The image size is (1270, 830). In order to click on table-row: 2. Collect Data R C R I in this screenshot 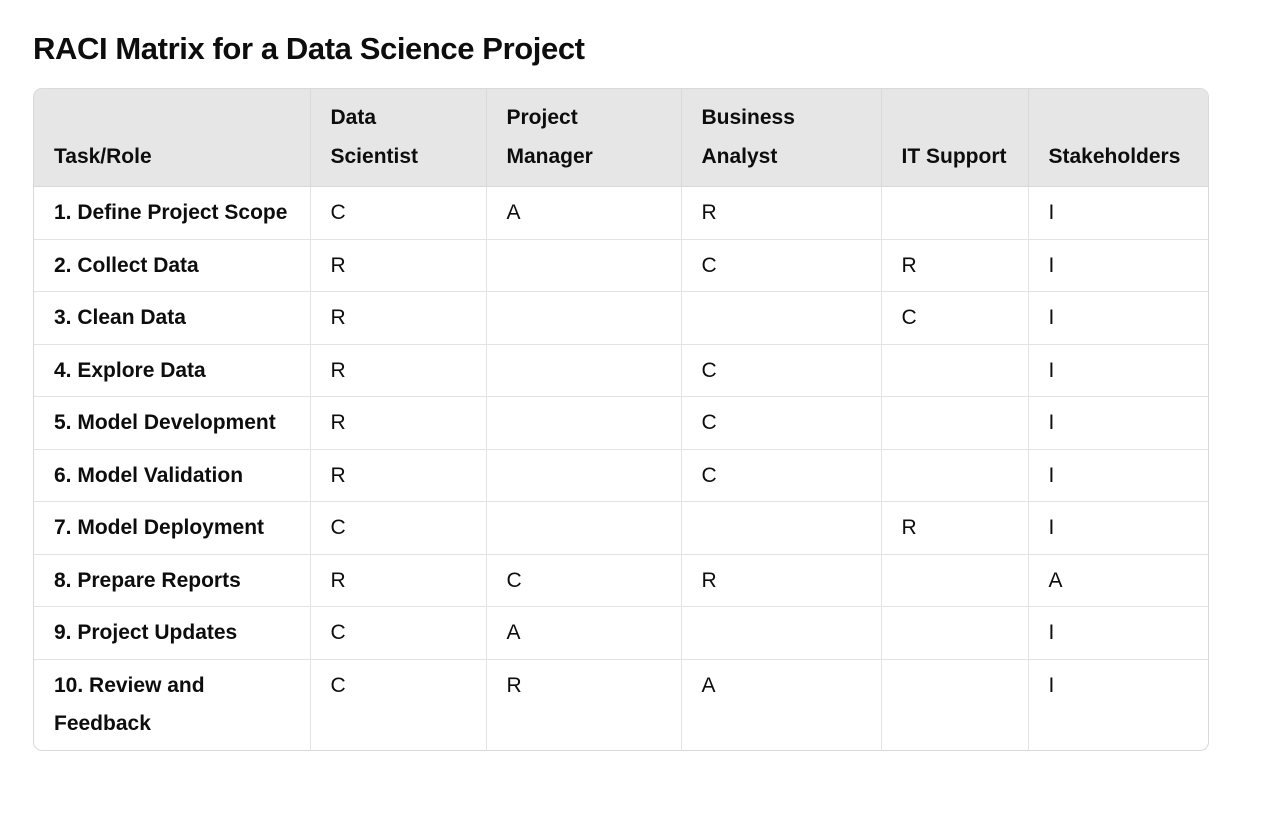, I will do `click(621, 265)`.